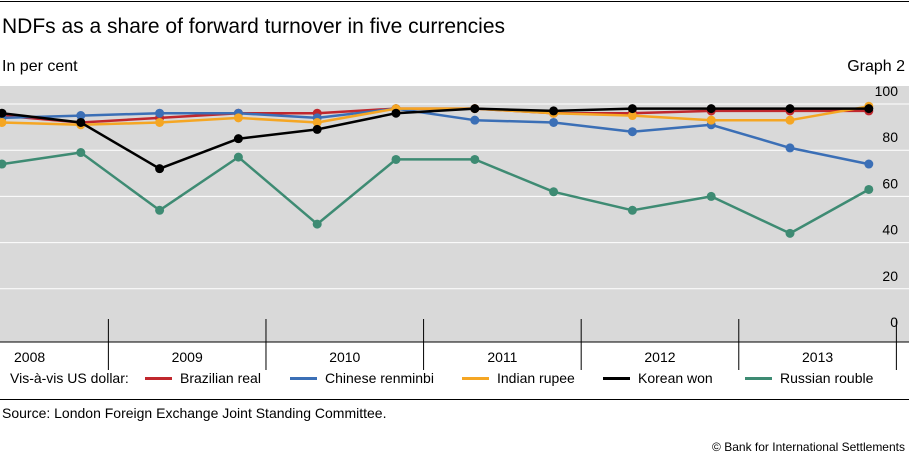 The height and width of the screenshot is (461, 909). What do you see at coordinates (675, 378) in the screenshot?
I see `legend-label: Korean won` at bounding box center [675, 378].